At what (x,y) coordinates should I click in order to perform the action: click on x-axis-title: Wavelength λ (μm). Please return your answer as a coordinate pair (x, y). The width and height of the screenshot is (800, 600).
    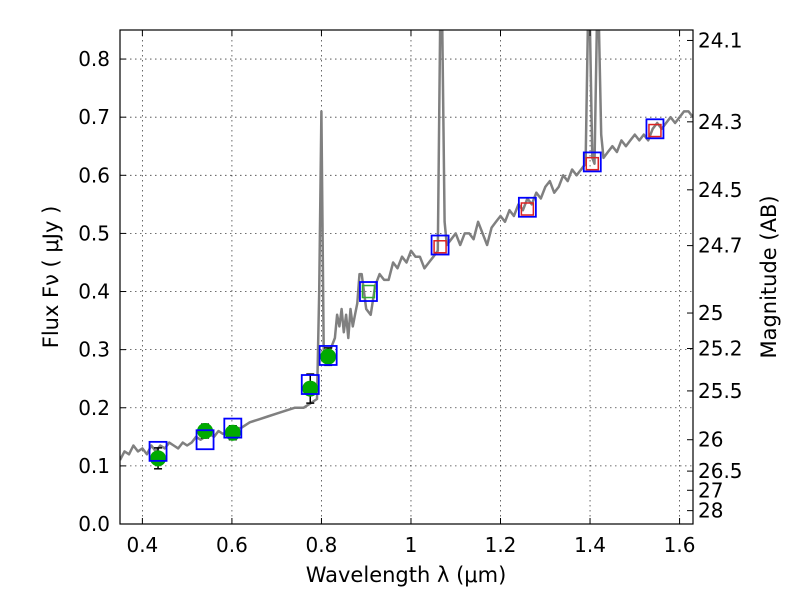
    Looking at the image, I should click on (406, 575).